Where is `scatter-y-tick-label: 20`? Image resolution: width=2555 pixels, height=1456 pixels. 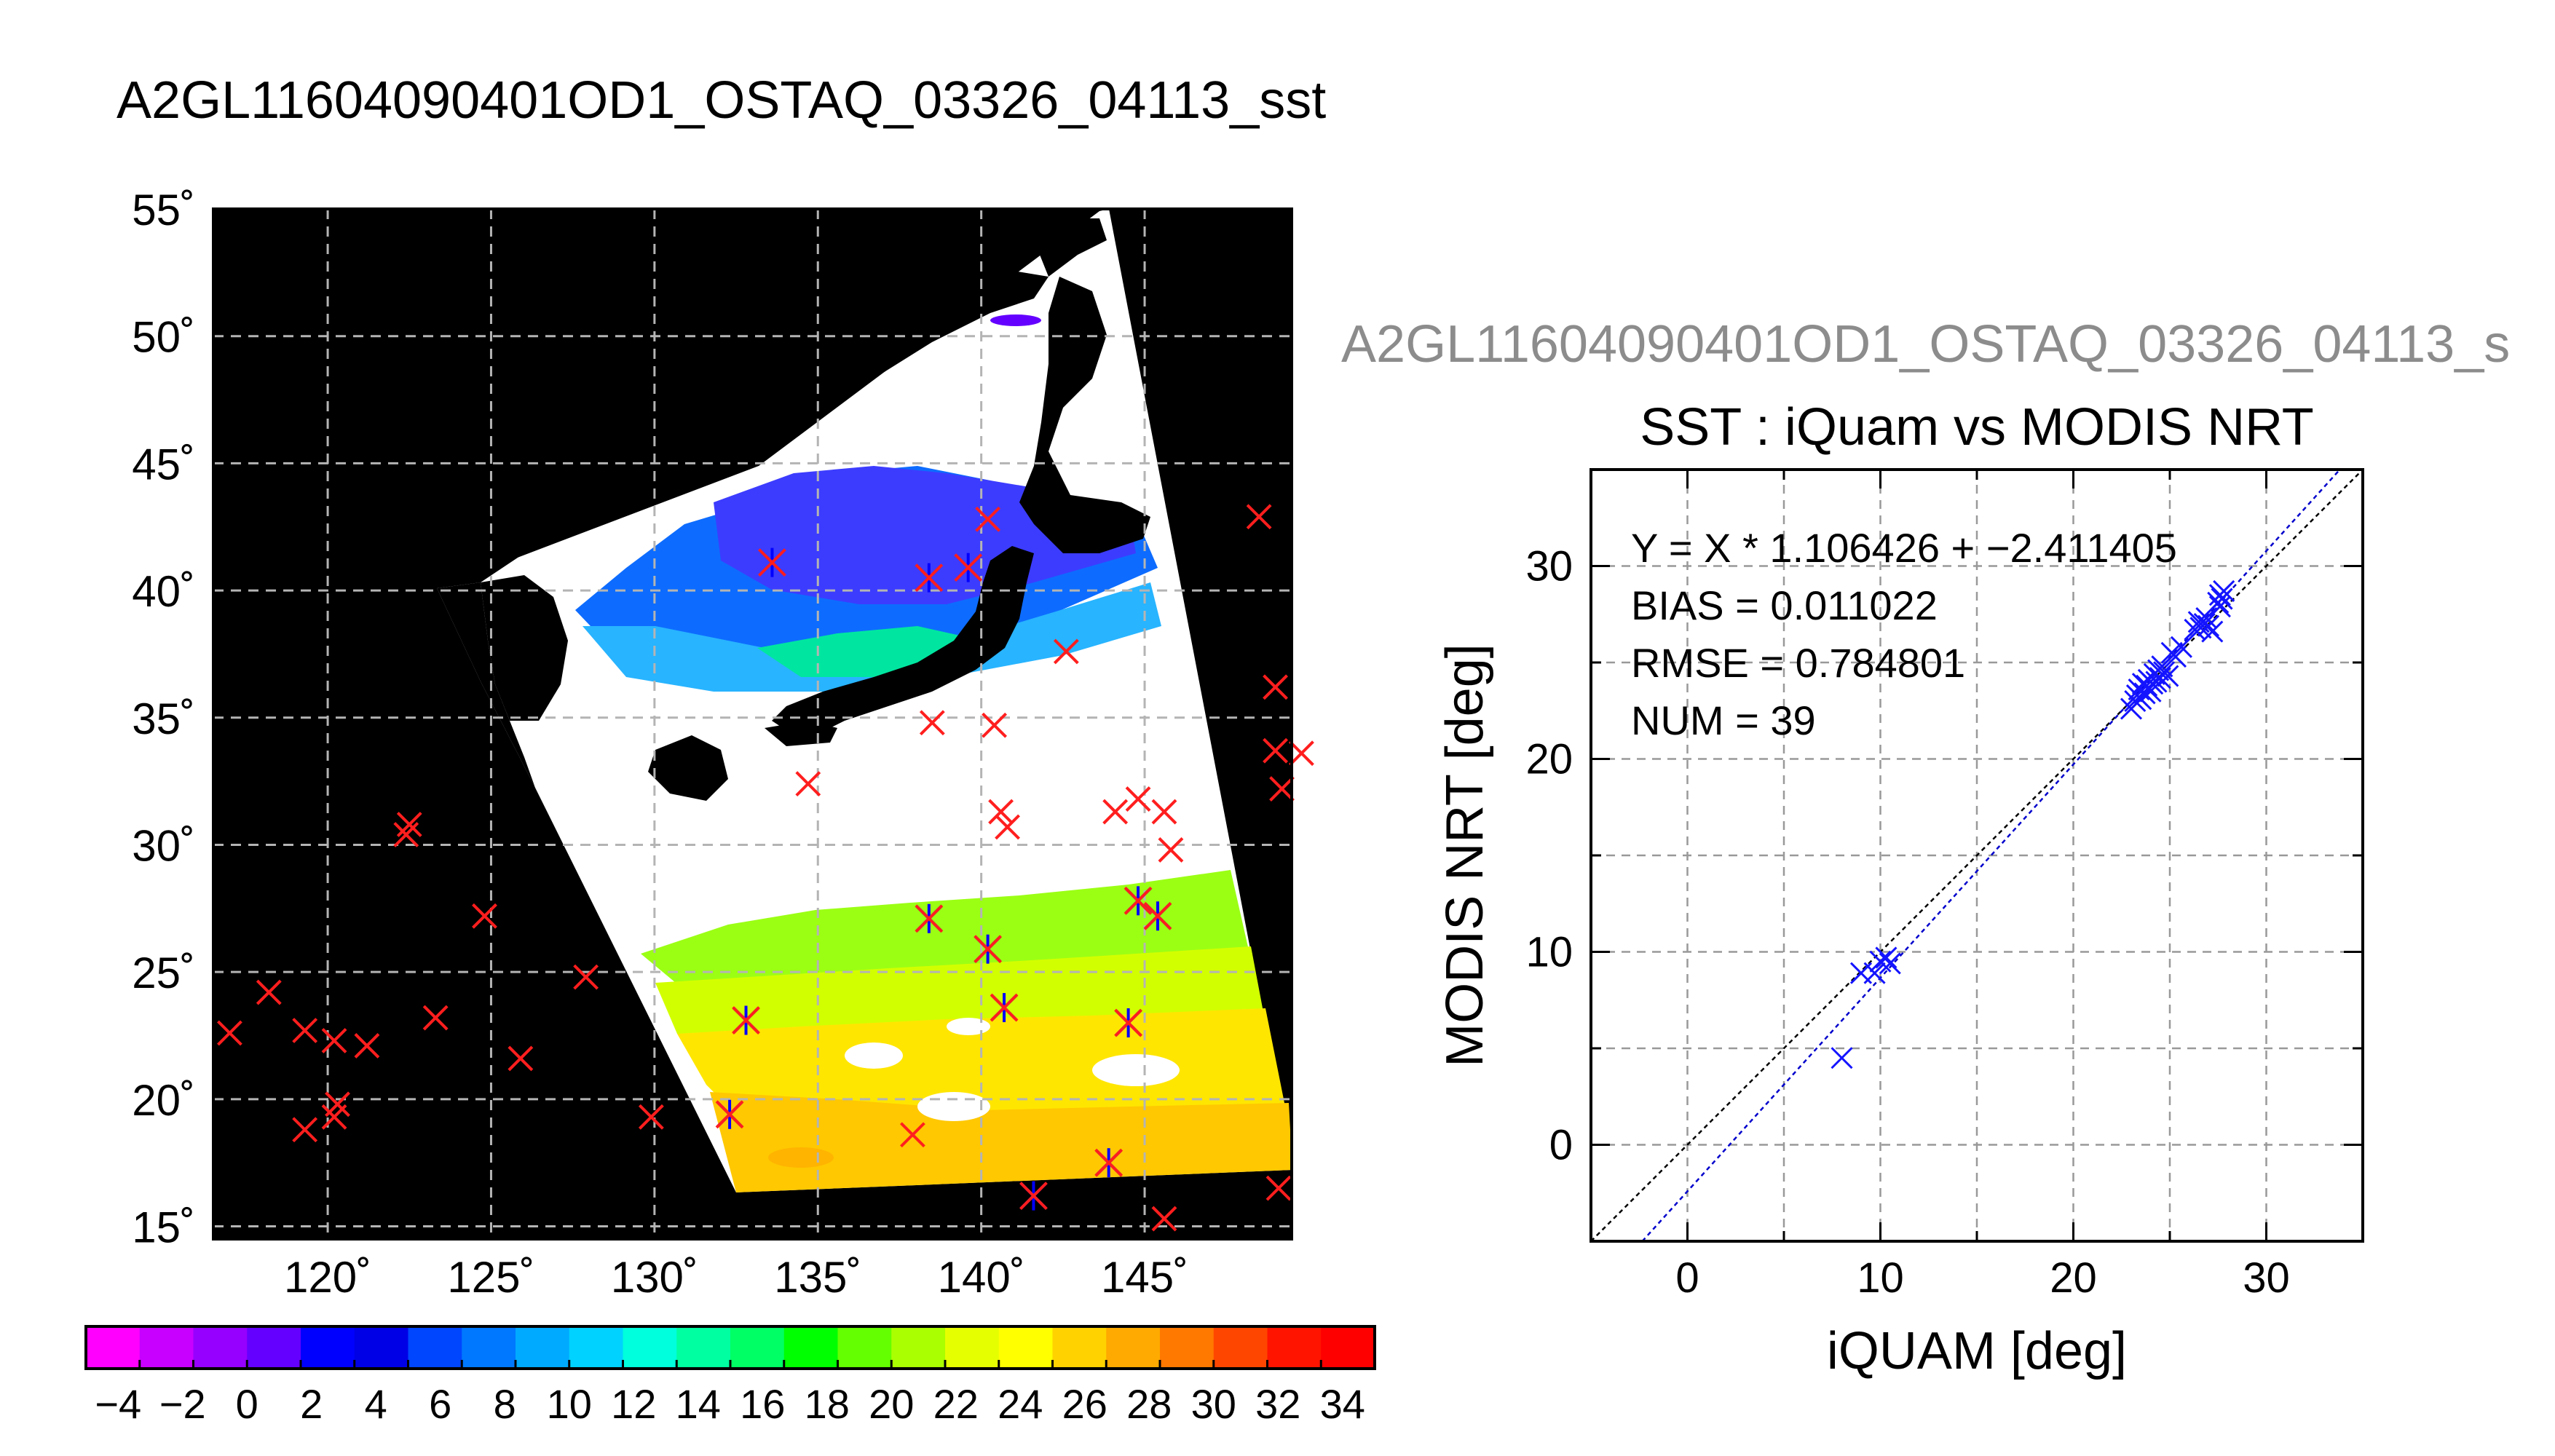 scatter-y-tick-label: 20 is located at coordinates (1549, 759).